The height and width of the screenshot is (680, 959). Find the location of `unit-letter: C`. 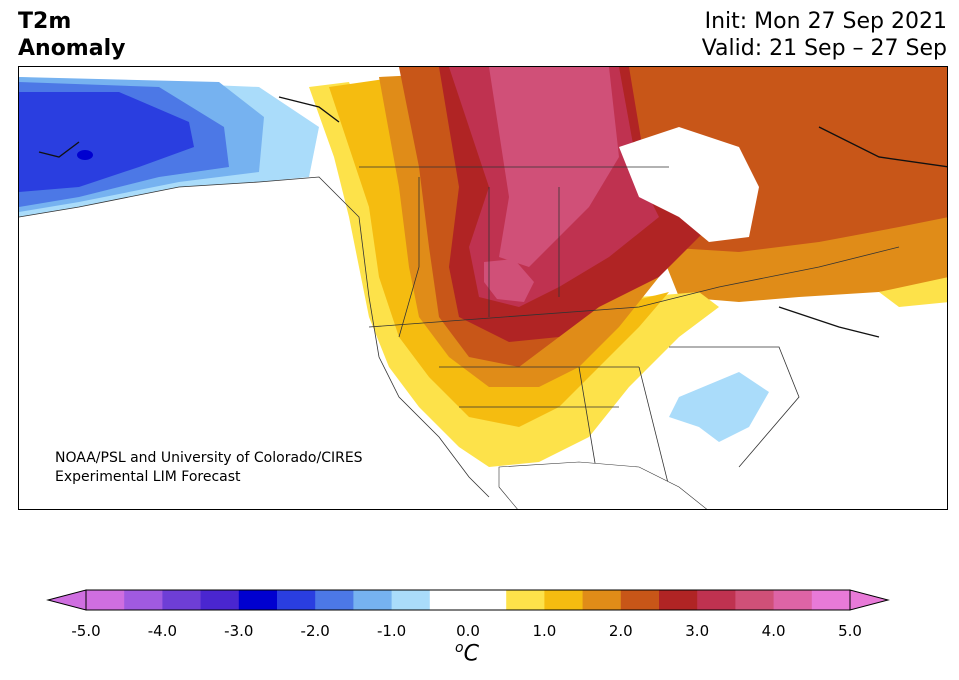

unit-letter: C is located at coordinates (471, 654).